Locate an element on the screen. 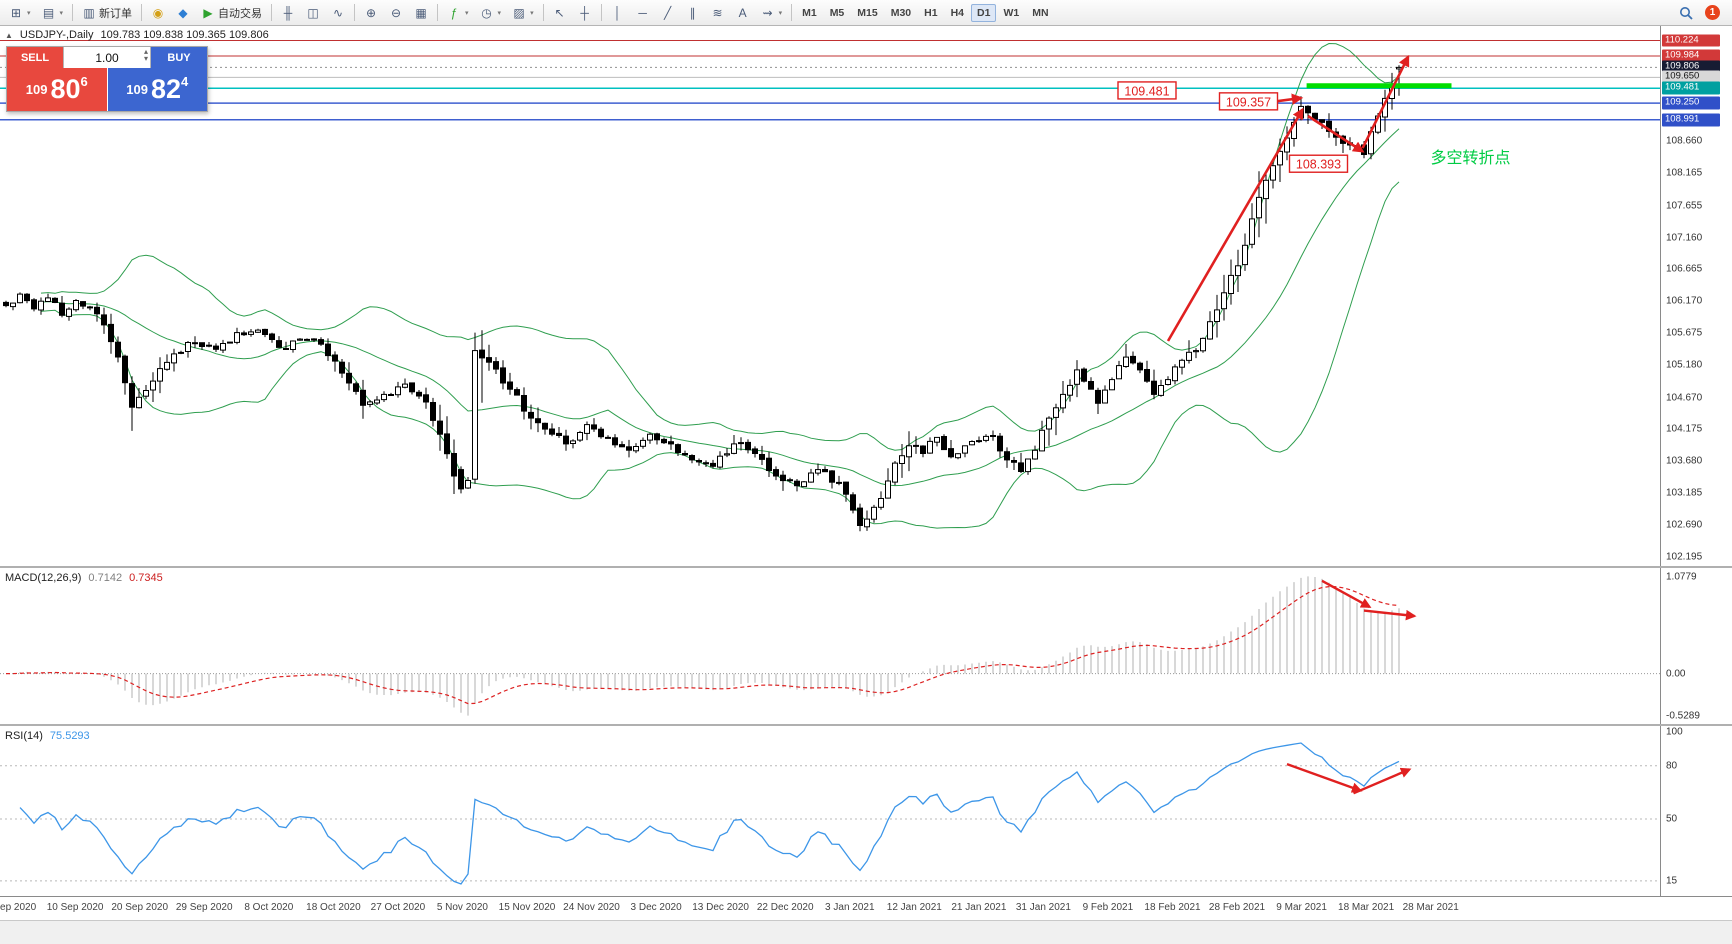 Image resolution: width=1732 pixels, height=944 pixels. crosshair-button: ┼ is located at coordinates (585, 13).